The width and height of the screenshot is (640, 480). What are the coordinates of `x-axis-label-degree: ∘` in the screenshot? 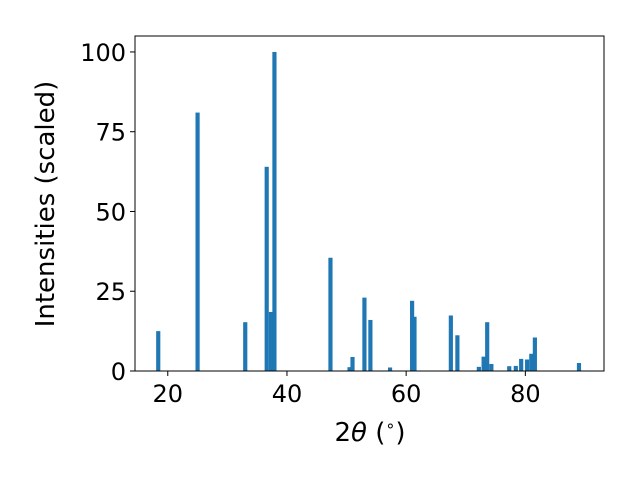 It's located at (390, 425).